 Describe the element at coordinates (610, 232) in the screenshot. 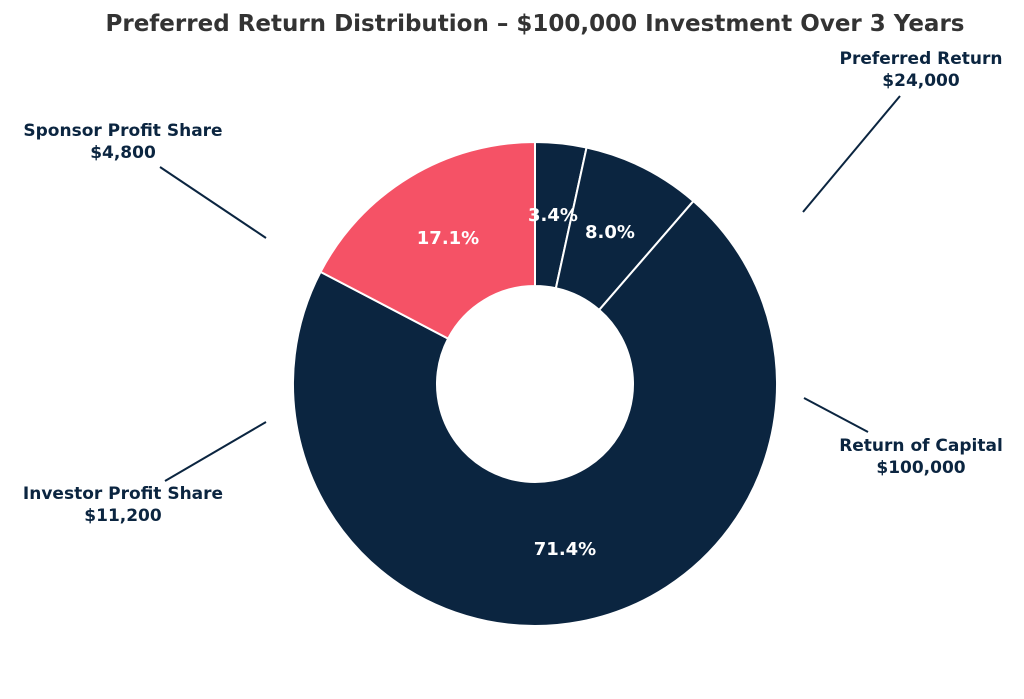

I see `percent-label-investor-profit-share: 8.0%` at that location.